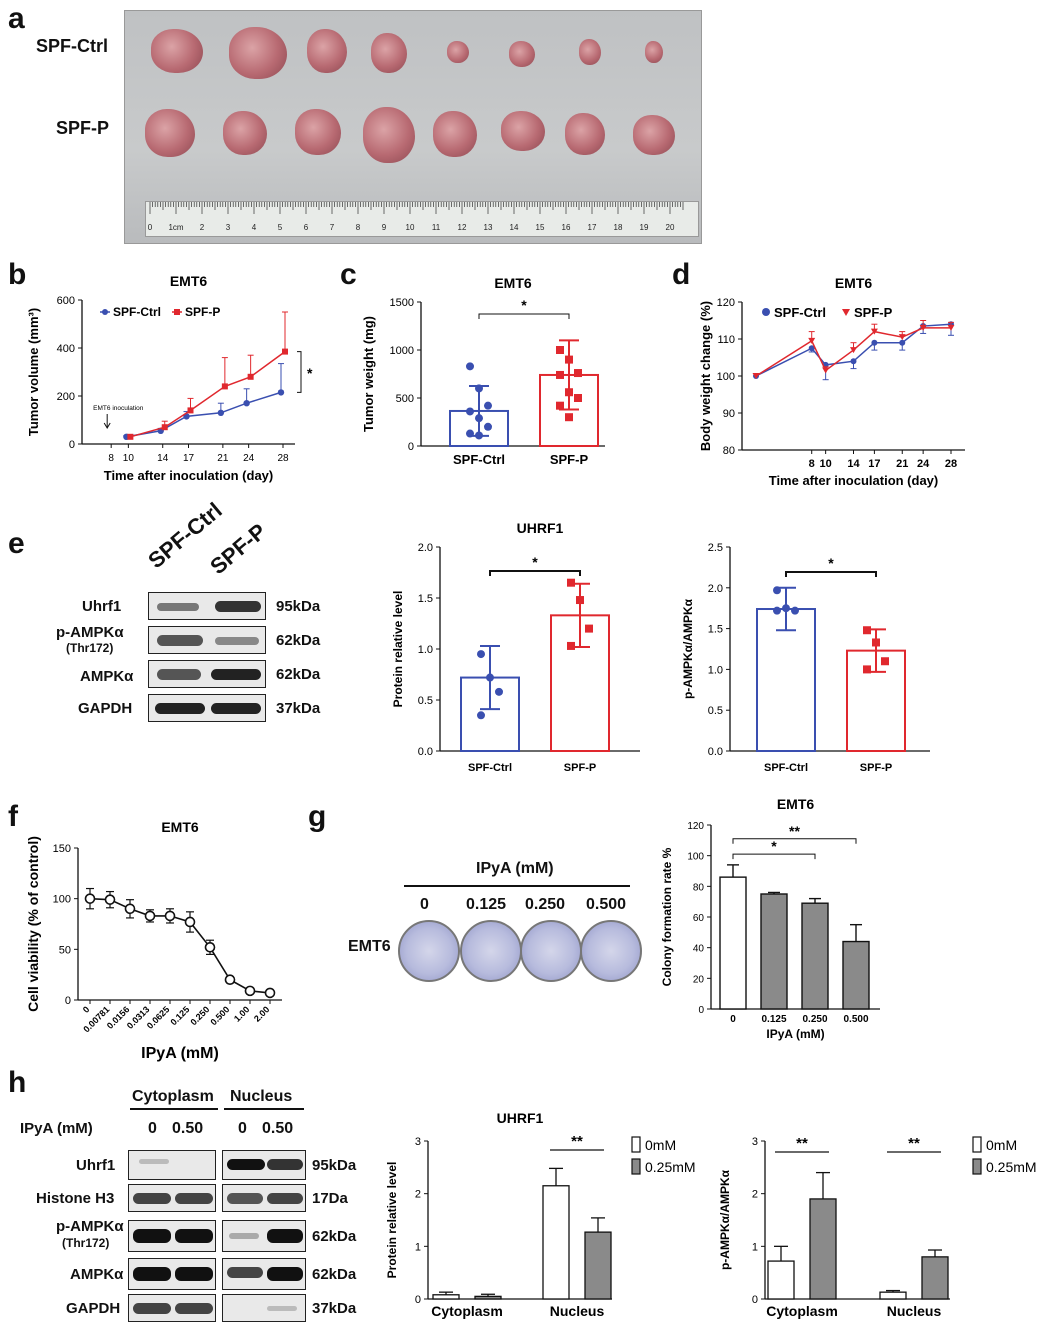 This screenshot has height=1332, width=1043. What do you see at coordinates (334, 1165) in the screenshot?
I see `h-kda-uhrf1: 95kDa` at bounding box center [334, 1165].